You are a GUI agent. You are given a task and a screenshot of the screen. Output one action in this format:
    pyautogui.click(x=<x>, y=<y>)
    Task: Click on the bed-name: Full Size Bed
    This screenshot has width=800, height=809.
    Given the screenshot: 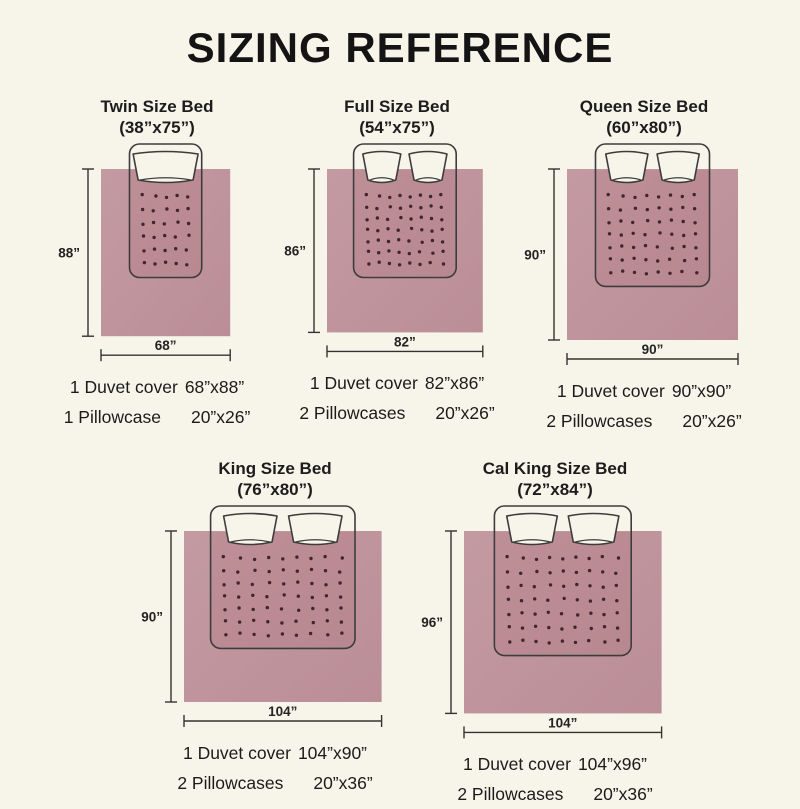 What is the action you would take?
    pyautogui.click(x=397, y=106)
    